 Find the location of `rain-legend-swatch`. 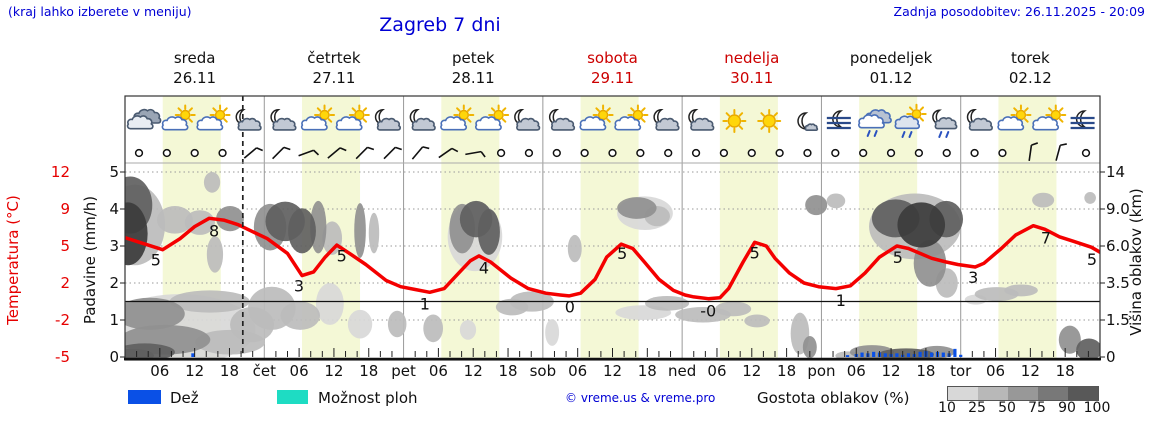

rain-legend-swatch is located at coordinates (144, 397).